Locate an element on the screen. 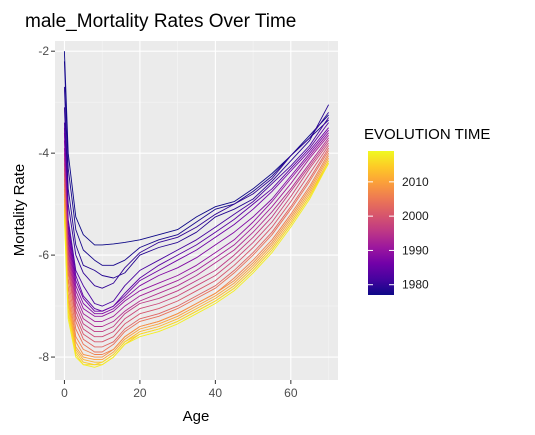 The image size is (535, 435). x-tick-label: 20 is located at coordinates (140, 393).